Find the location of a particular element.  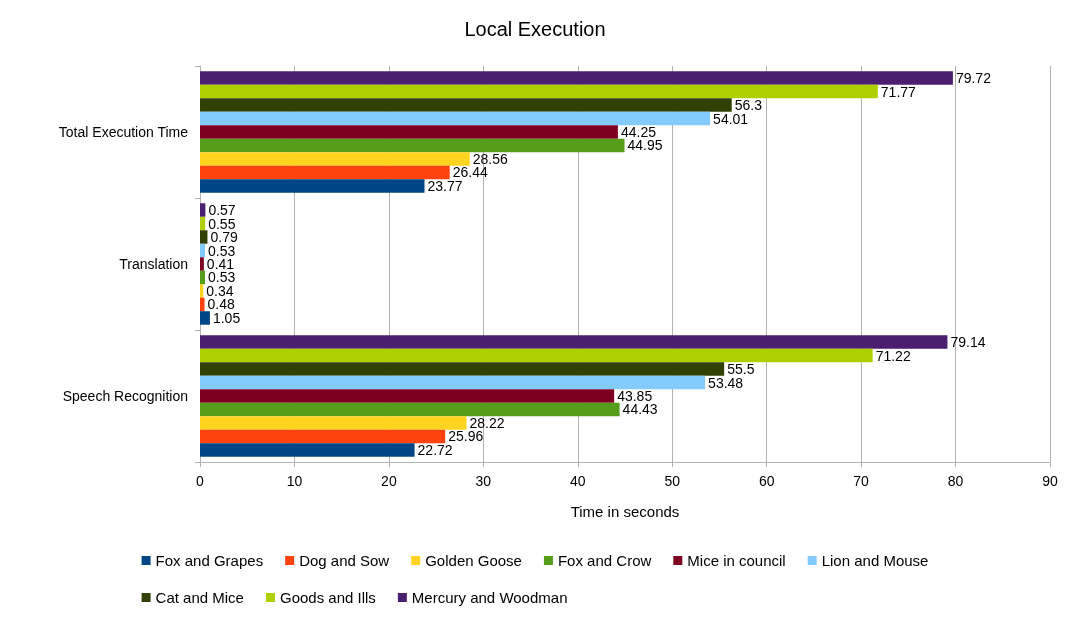

x-tick-label: 10 is located at coordinates (294, 481).